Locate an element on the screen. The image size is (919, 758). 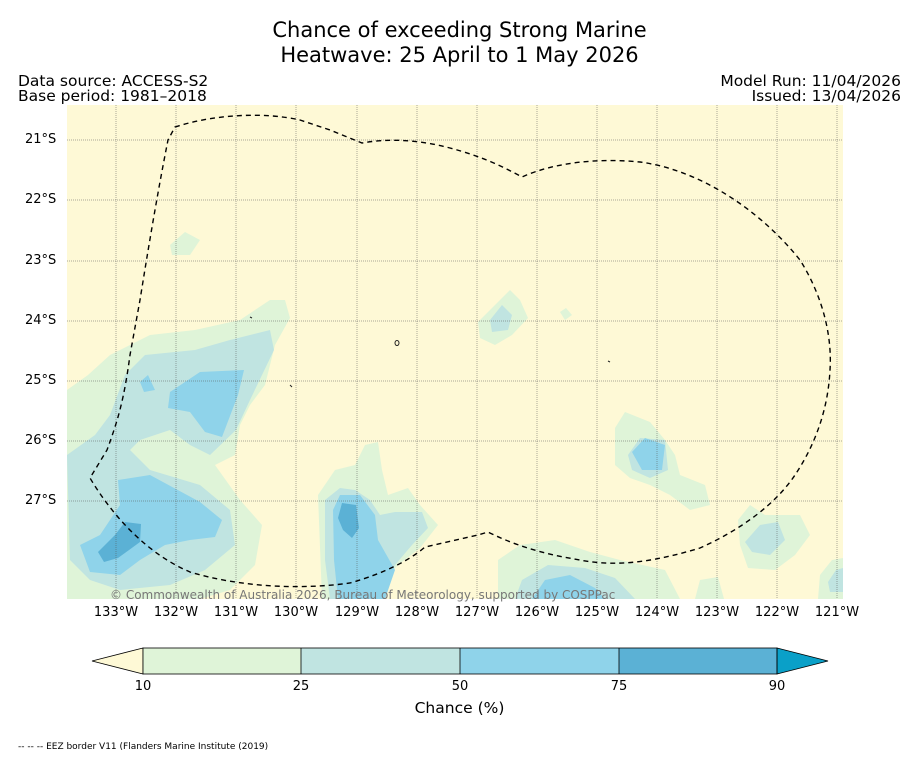
title-line-1: Chance of exceeding Strong Marine is located at coordinates (459, 30).